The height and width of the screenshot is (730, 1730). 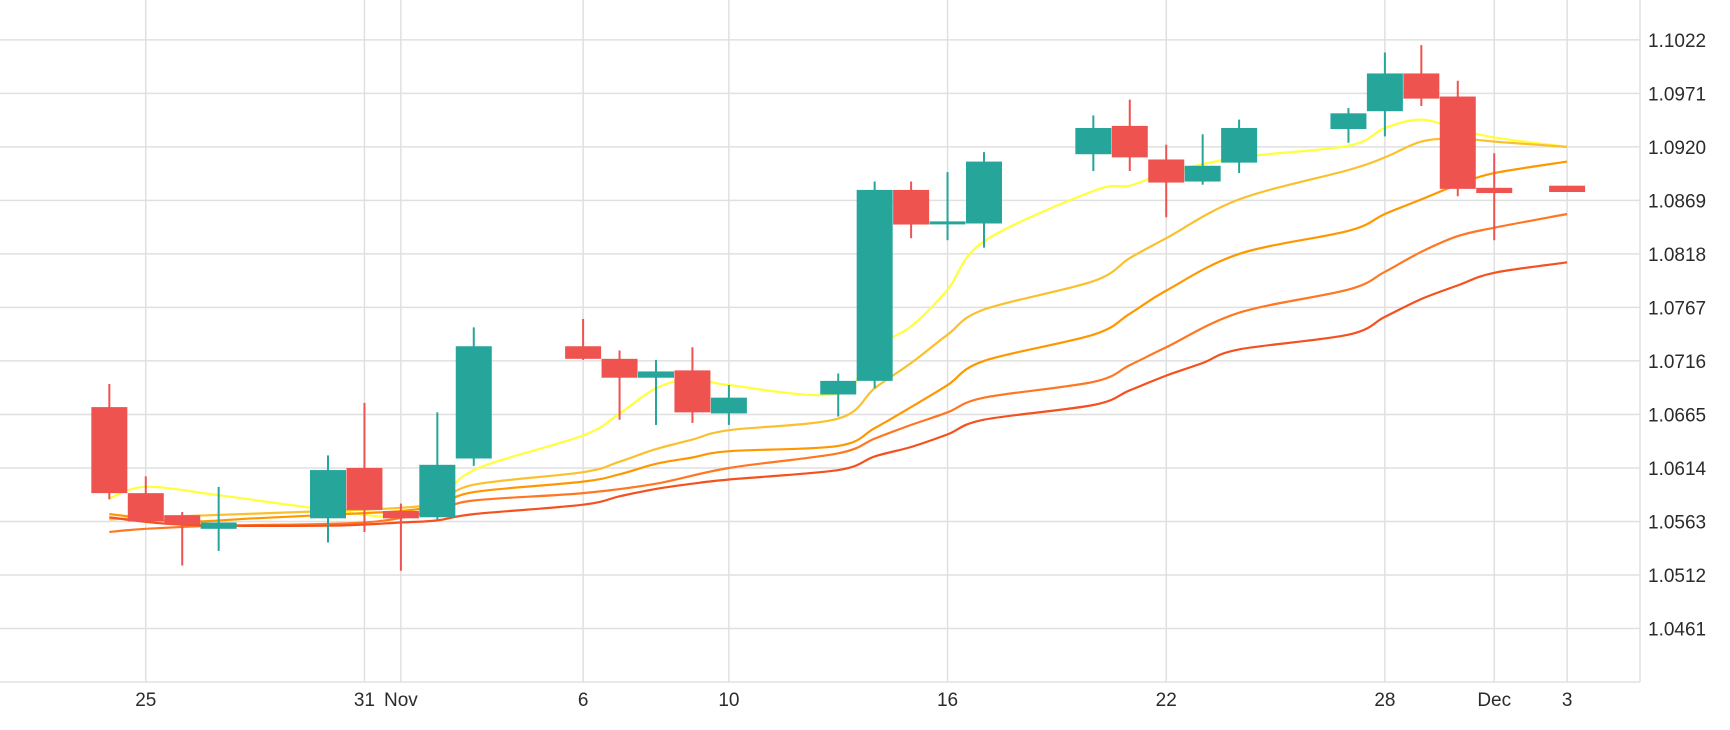 I want to click on y-tick-label: 1.0716, so click(x=1677, y=362).